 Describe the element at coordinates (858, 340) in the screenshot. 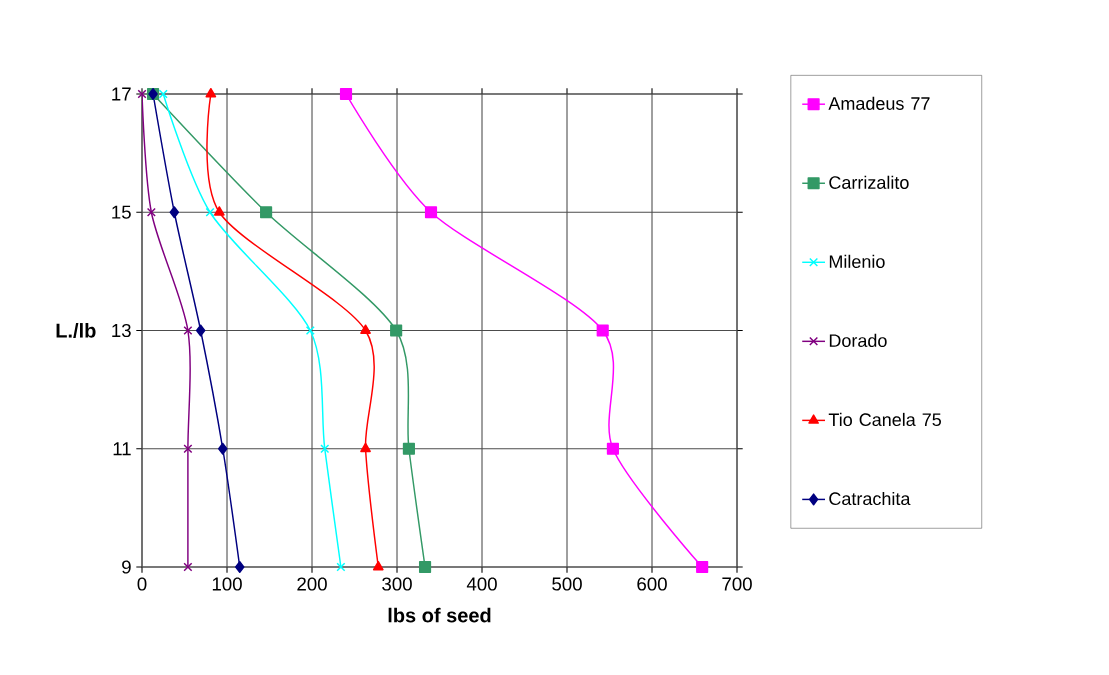

I see `legend-label: Dorado` at that location.